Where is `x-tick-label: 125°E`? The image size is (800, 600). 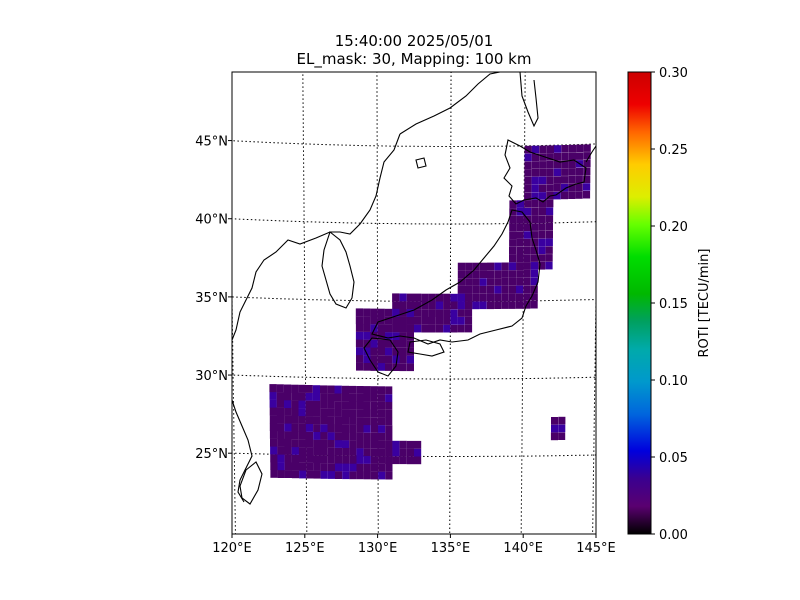
x-tick-label: 125°E is located at coordinates (305, 548).